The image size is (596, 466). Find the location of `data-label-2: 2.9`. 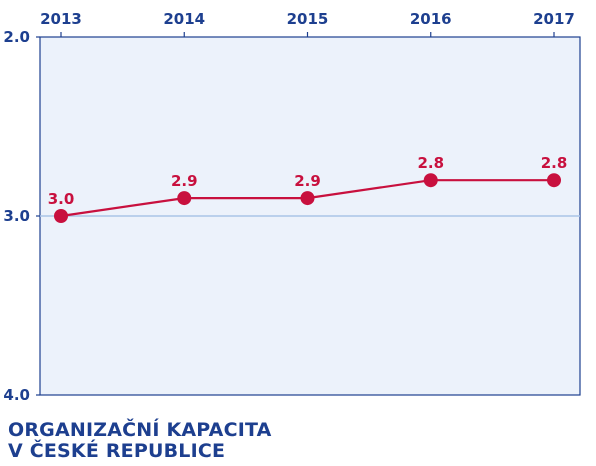

data-label-2: 2.9 is located at coordinates (307, 181).